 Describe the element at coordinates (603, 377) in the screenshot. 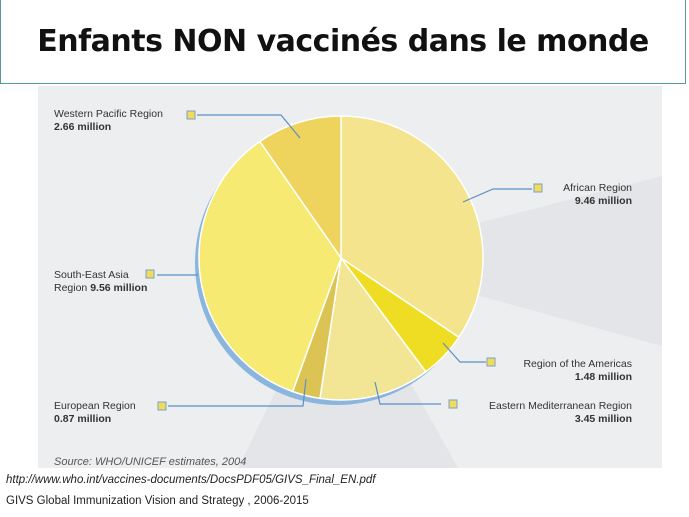

I see `label-americas-value: 1.48 million` at that location.